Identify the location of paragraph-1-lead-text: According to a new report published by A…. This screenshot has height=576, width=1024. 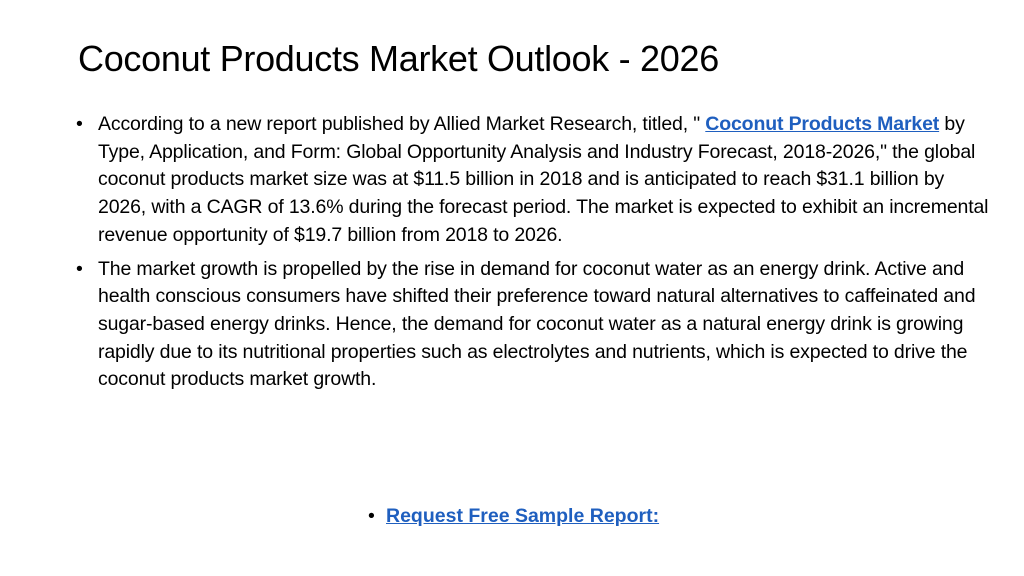
(402, 124).